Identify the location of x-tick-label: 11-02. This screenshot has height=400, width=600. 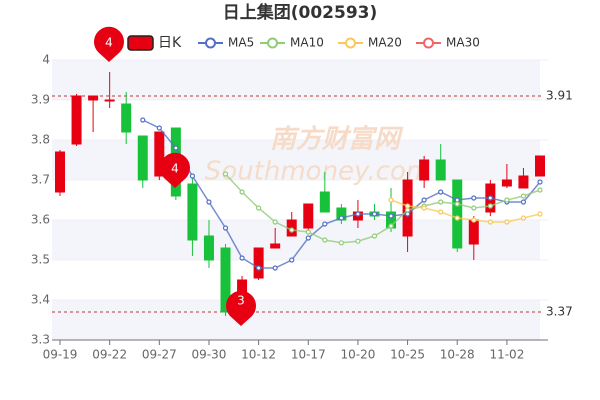
(506, 355).